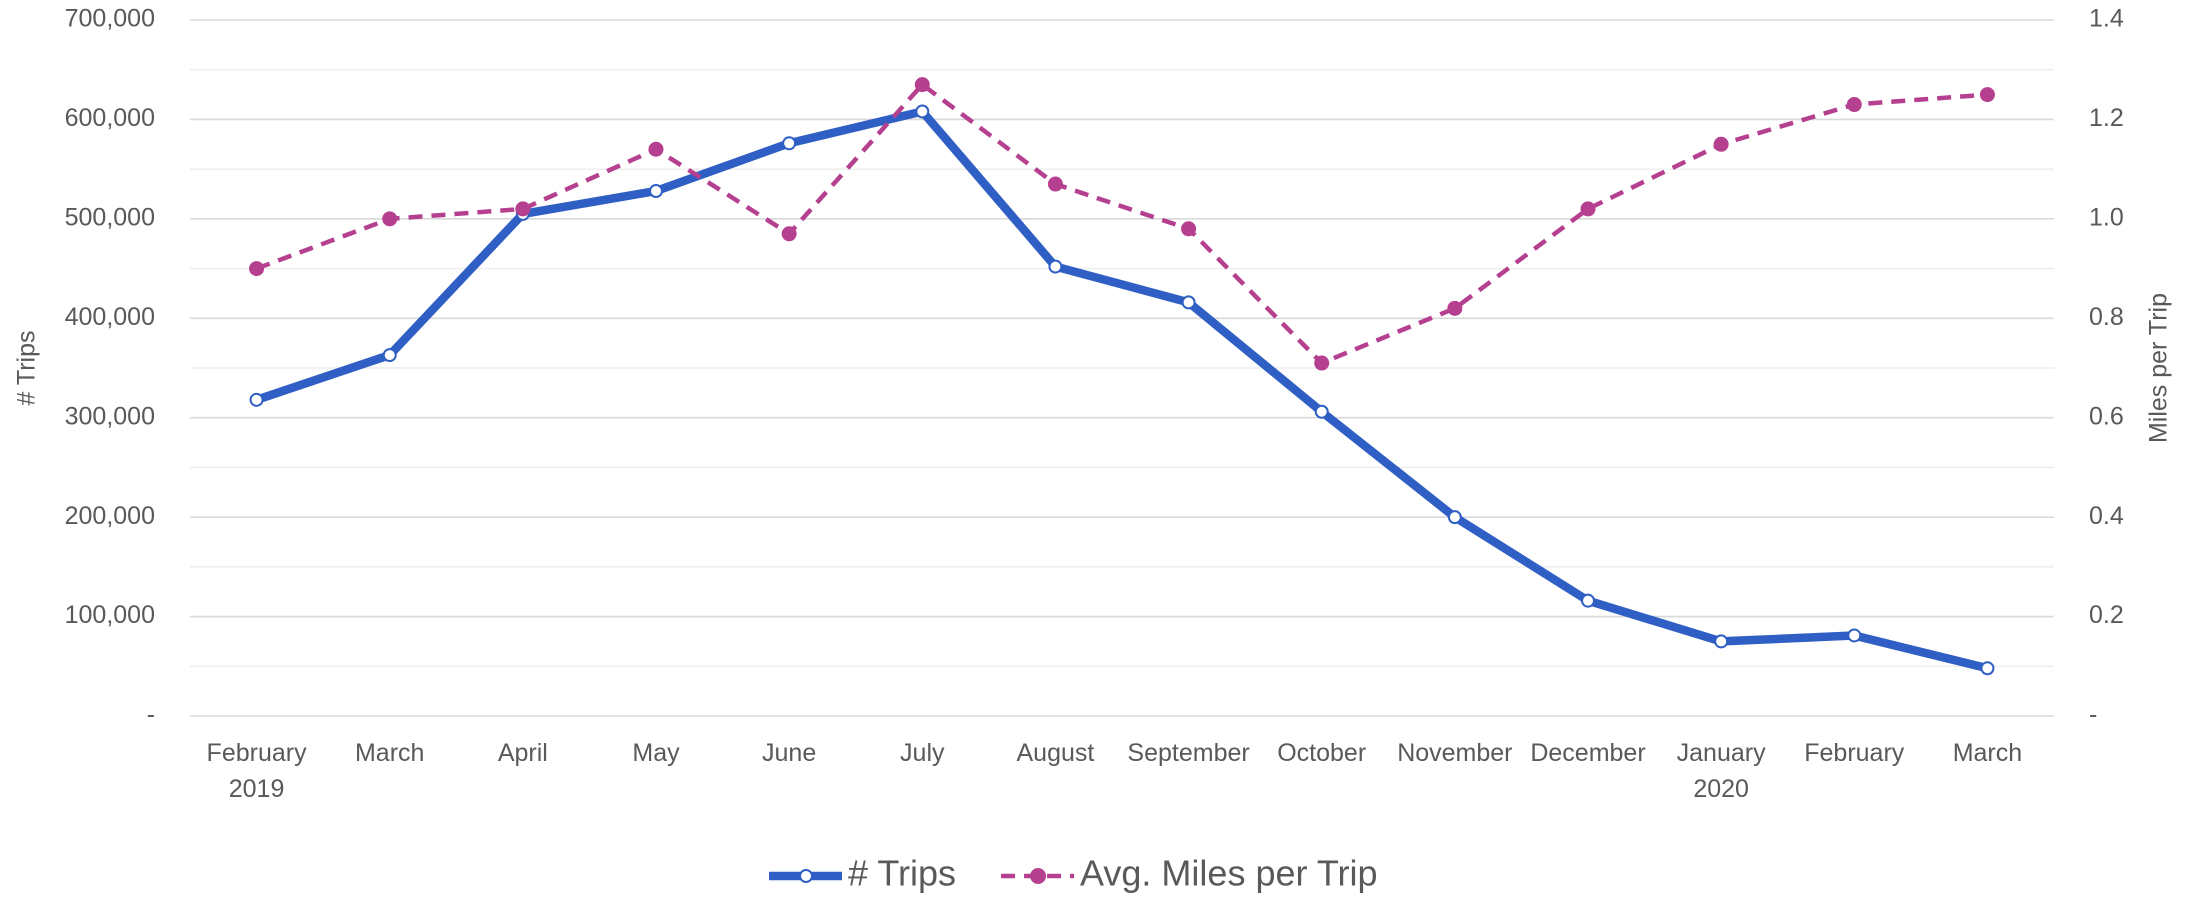 The height and width of the screenshot is (898, 2201). I want to click on y-tick-label: 600,000, so click(110, 118).